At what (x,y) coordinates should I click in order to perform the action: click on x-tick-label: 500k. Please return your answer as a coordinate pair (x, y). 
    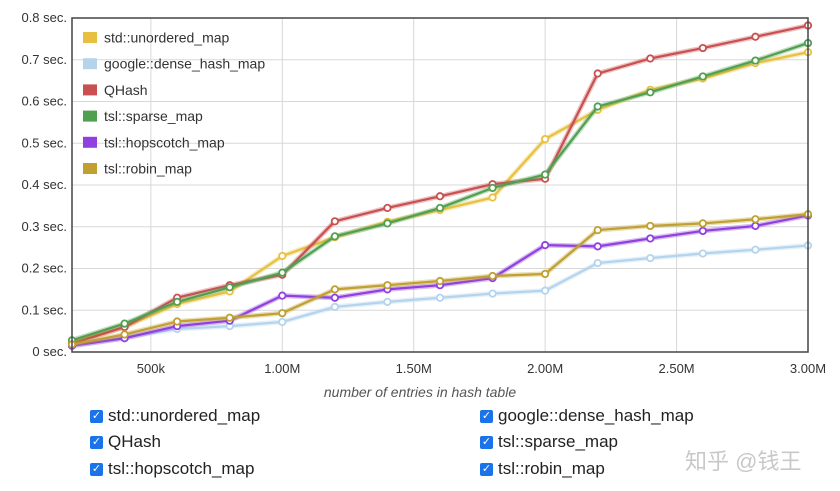
    Looking at the image, I should click on (151, 368).